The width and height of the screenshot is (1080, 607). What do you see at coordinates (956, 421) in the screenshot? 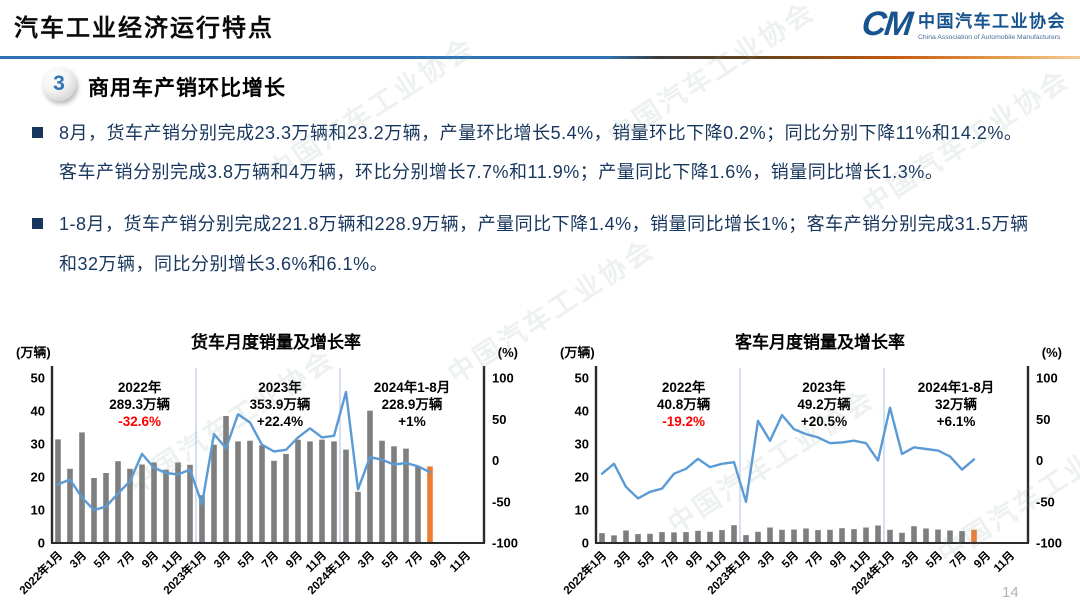
I see `annotation-growth: +6.1%` at bounding box center [956, 421].